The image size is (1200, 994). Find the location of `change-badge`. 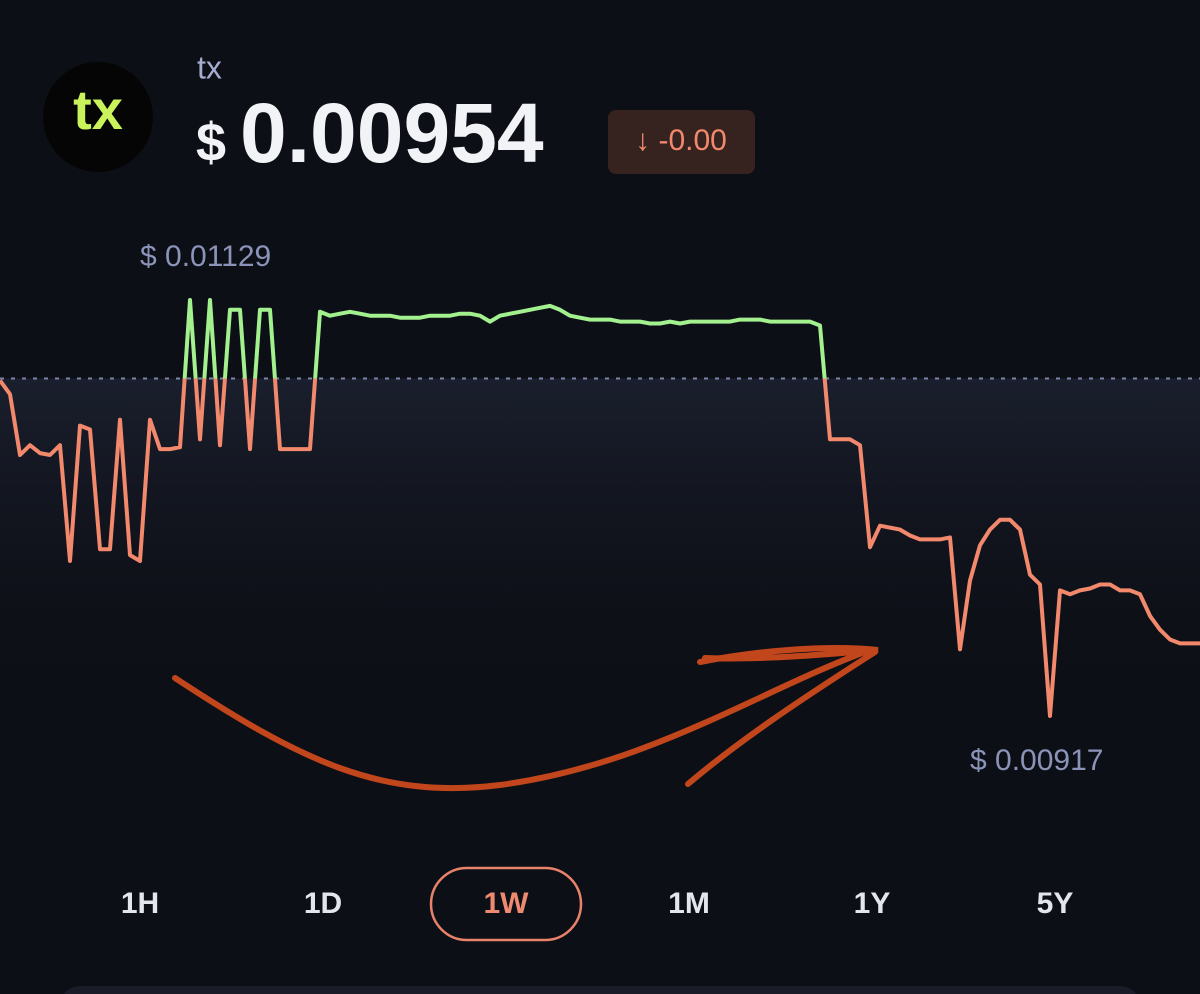

change-badge is located at coordinates (681, 142).